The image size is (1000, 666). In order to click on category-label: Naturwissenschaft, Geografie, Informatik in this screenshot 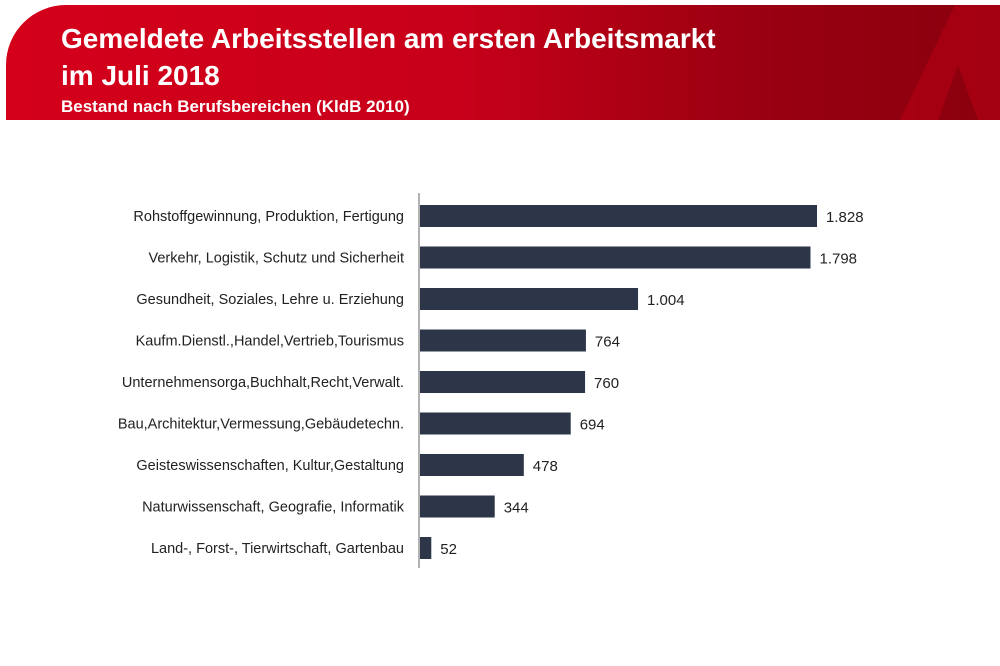, I will do `click(273, 508)`.